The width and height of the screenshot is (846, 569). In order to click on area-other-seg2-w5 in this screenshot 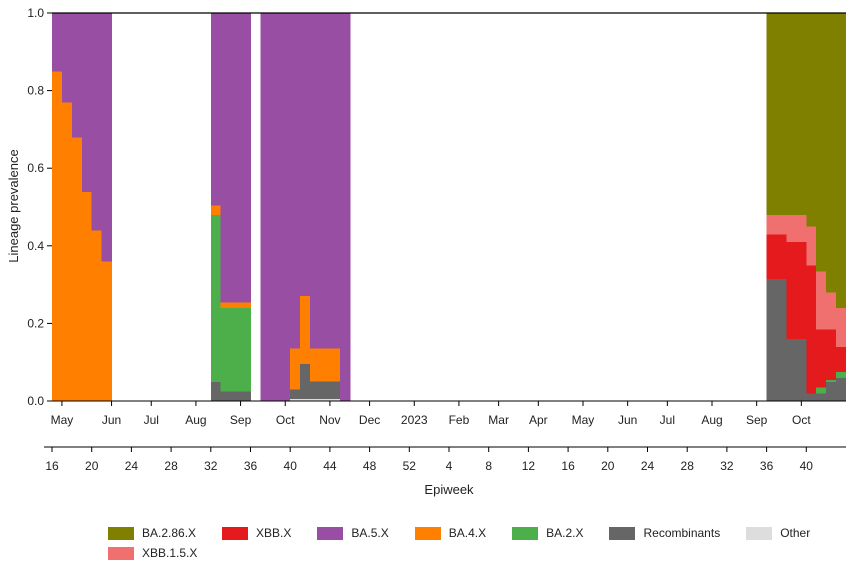, I will do `click(315, 400)`.